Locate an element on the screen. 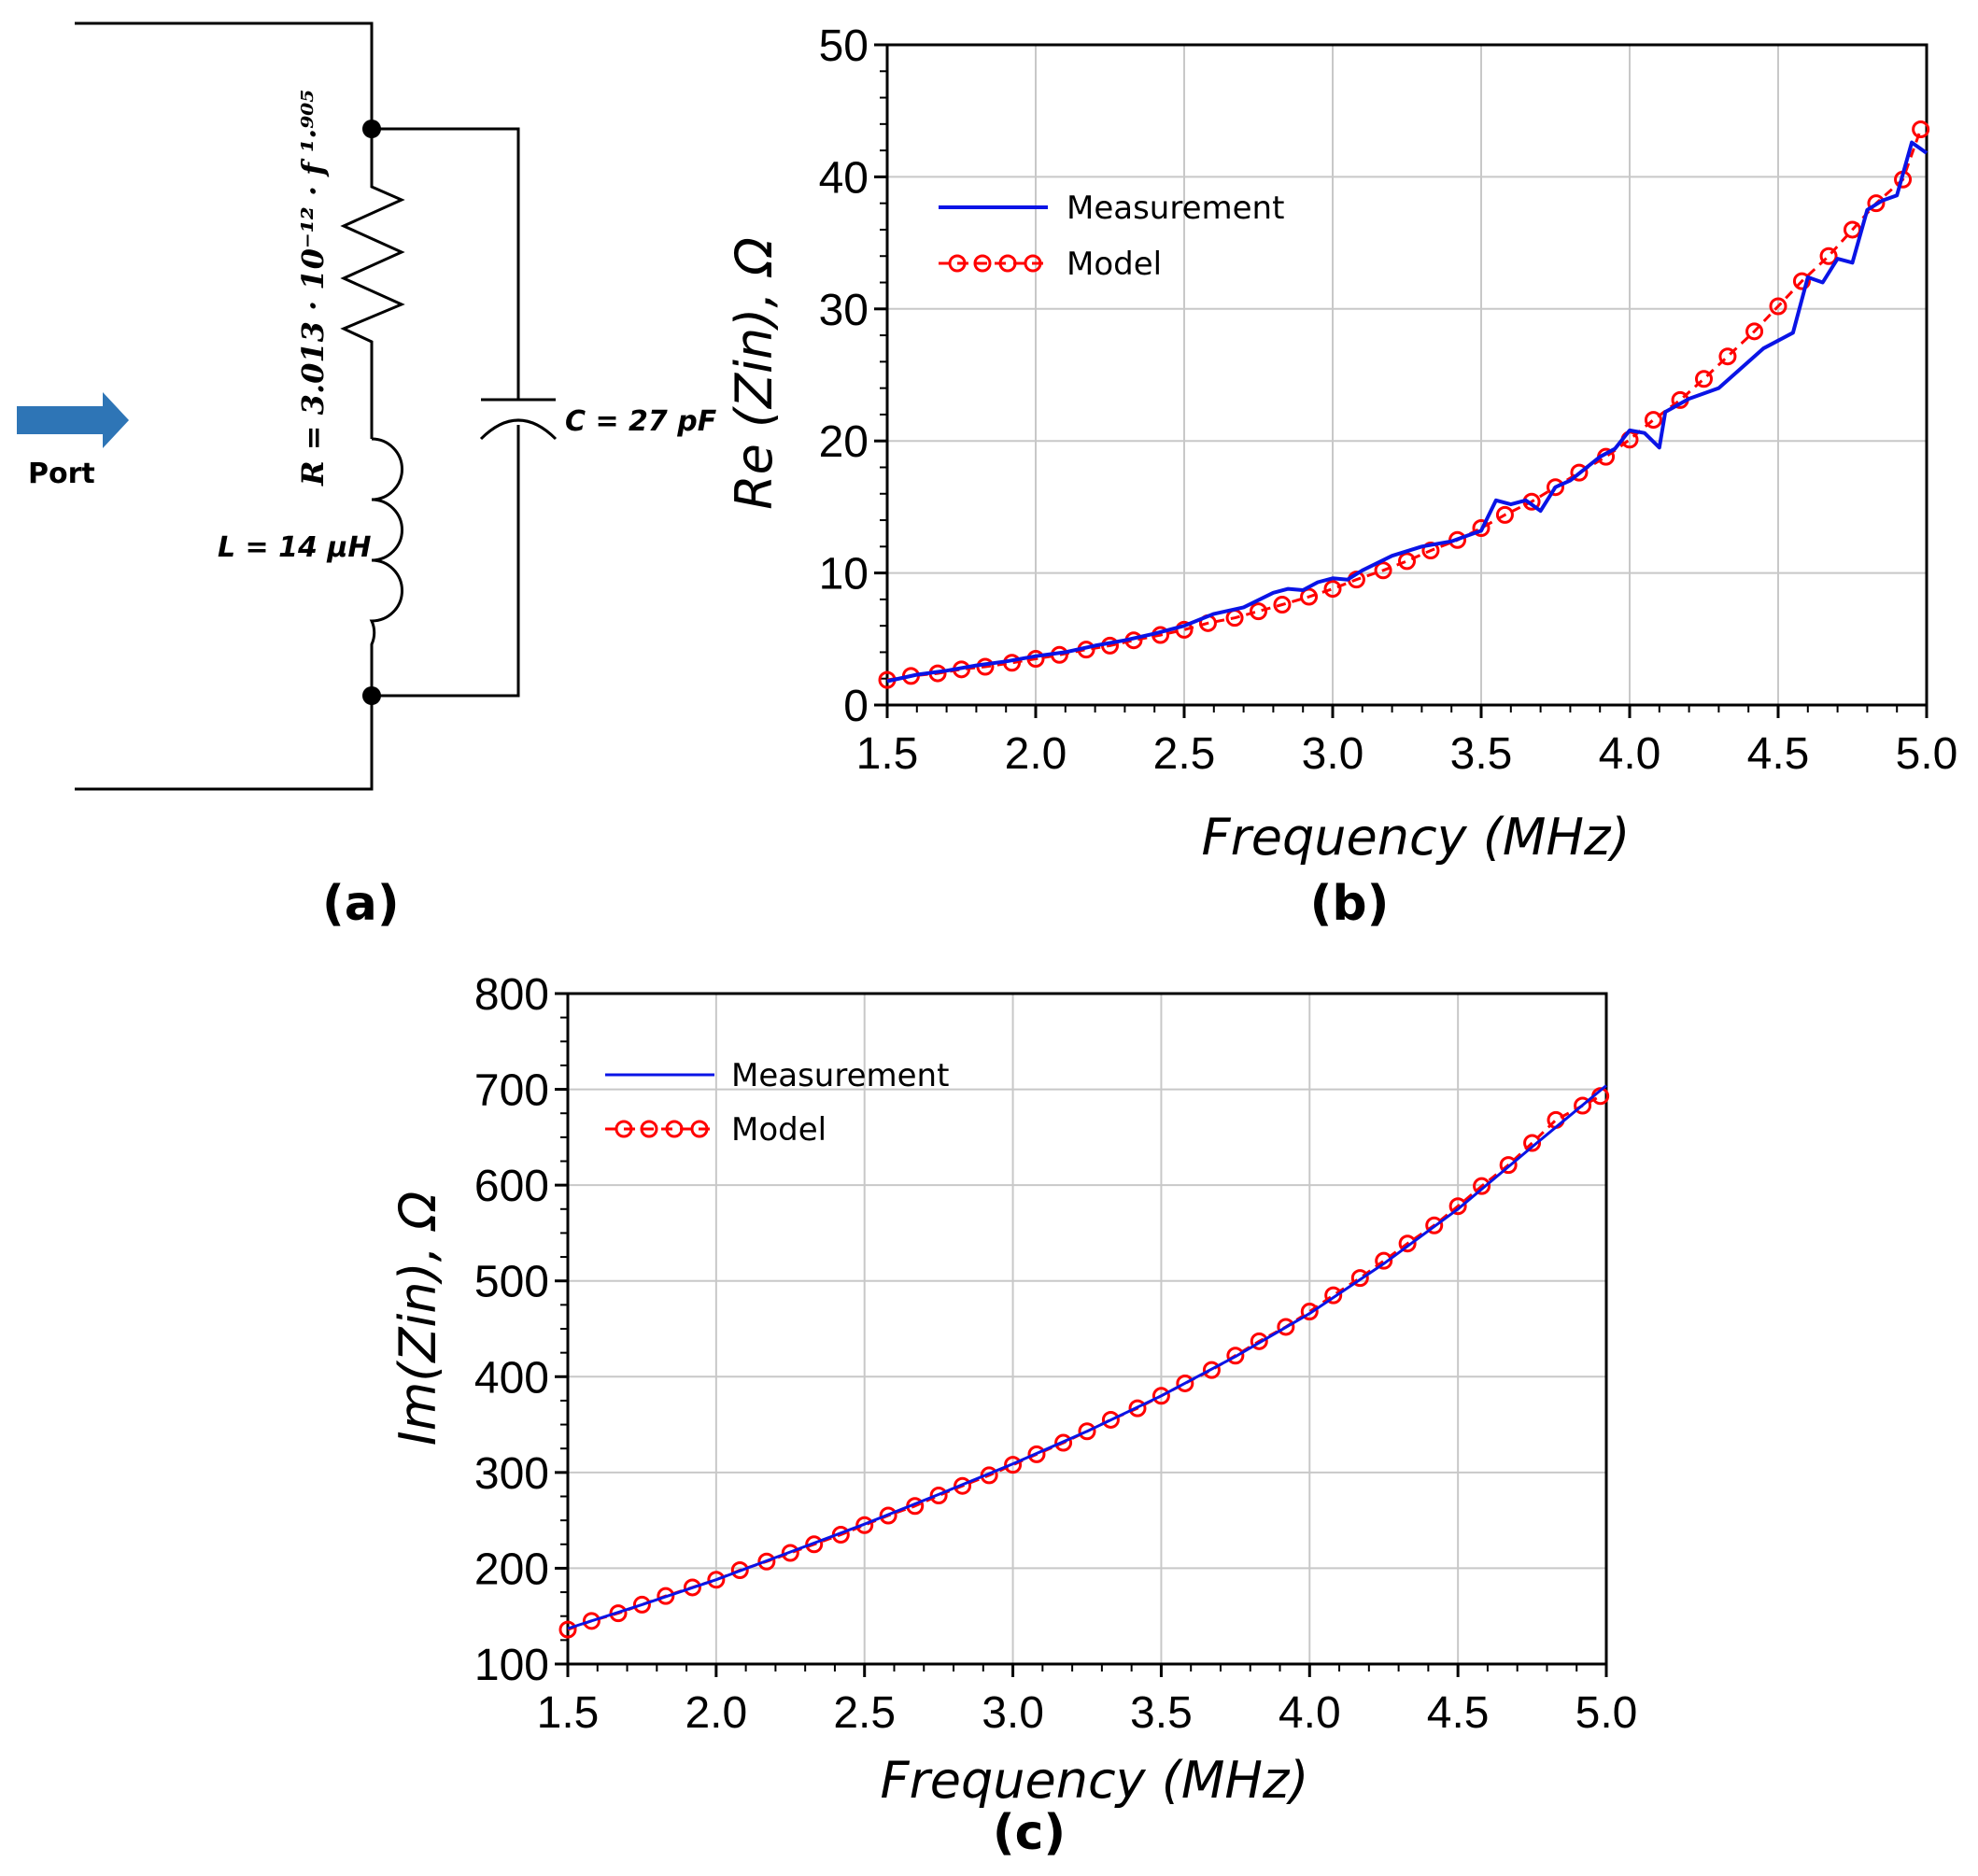 Image resolution: width=1978 pixels, height=1876 pixels. port-label: Port is located at coordinates (62, 474).